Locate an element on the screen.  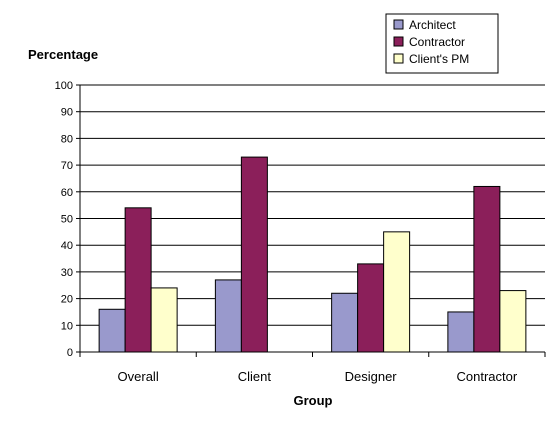
legend-box is located at coordinates (442, 43).